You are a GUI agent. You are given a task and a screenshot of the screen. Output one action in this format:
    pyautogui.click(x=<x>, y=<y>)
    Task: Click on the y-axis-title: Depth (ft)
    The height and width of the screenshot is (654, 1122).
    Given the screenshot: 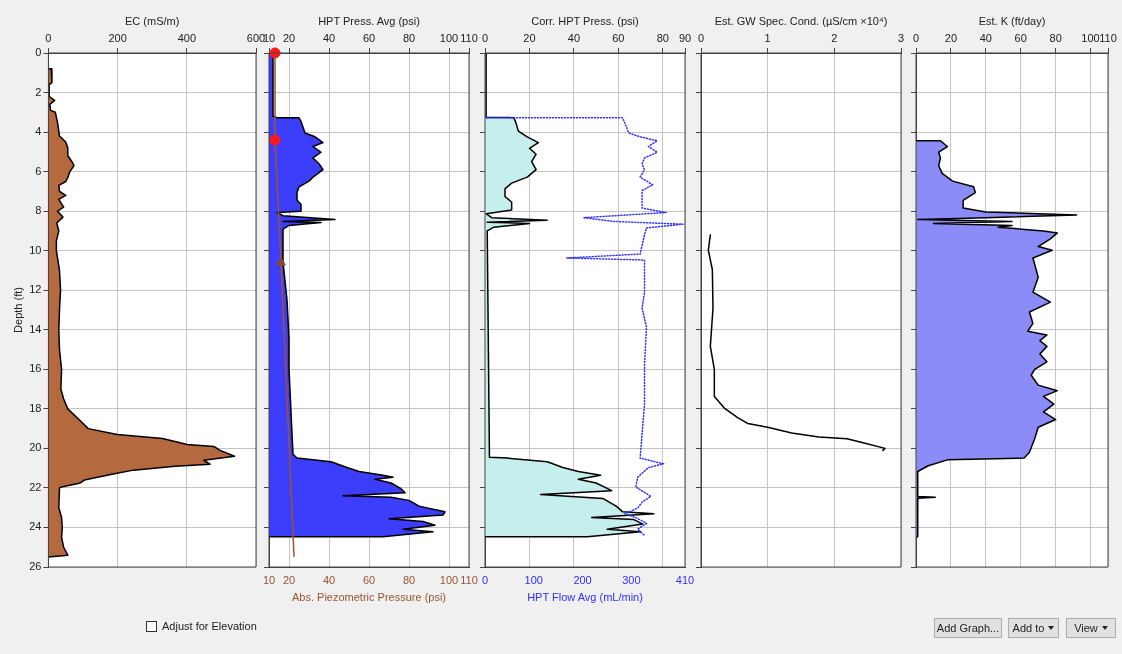 What is the action you would take?
    pyautogui.click(x=17, y=310)
    